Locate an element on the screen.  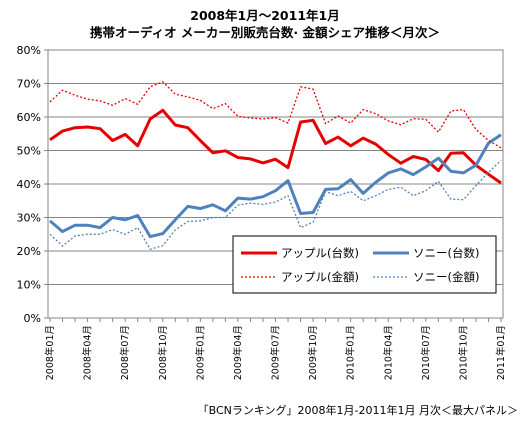
legend-label: ソニー(金額) is located at coordinates (446, 277).